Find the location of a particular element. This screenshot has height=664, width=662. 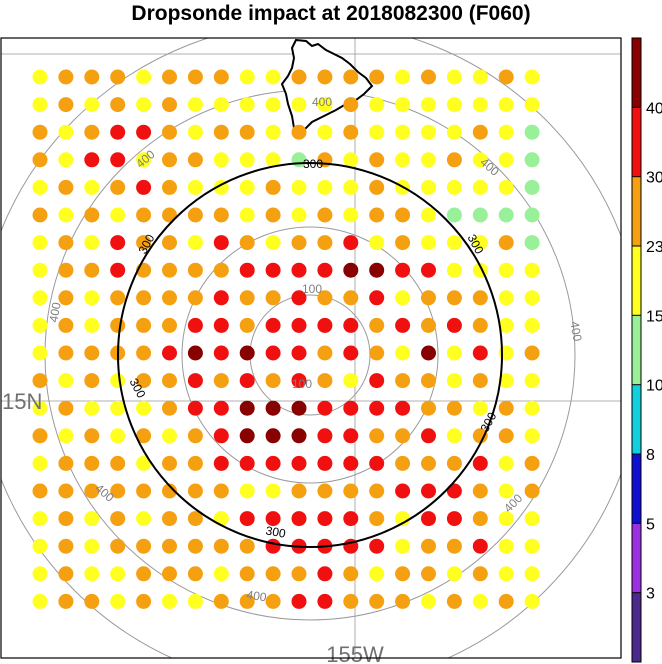

contour-label-100: 100 is located at coordinates (302, 384).